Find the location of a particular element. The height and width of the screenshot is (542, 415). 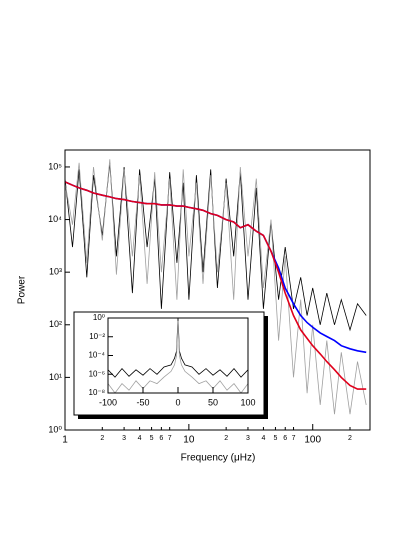

inset-plot: 10⁰ 10⁻² 10⁻⁴ 10⁻⁶ 10⁻⁸-100 -50 0 50 100 is located at coordinates (171, 360).